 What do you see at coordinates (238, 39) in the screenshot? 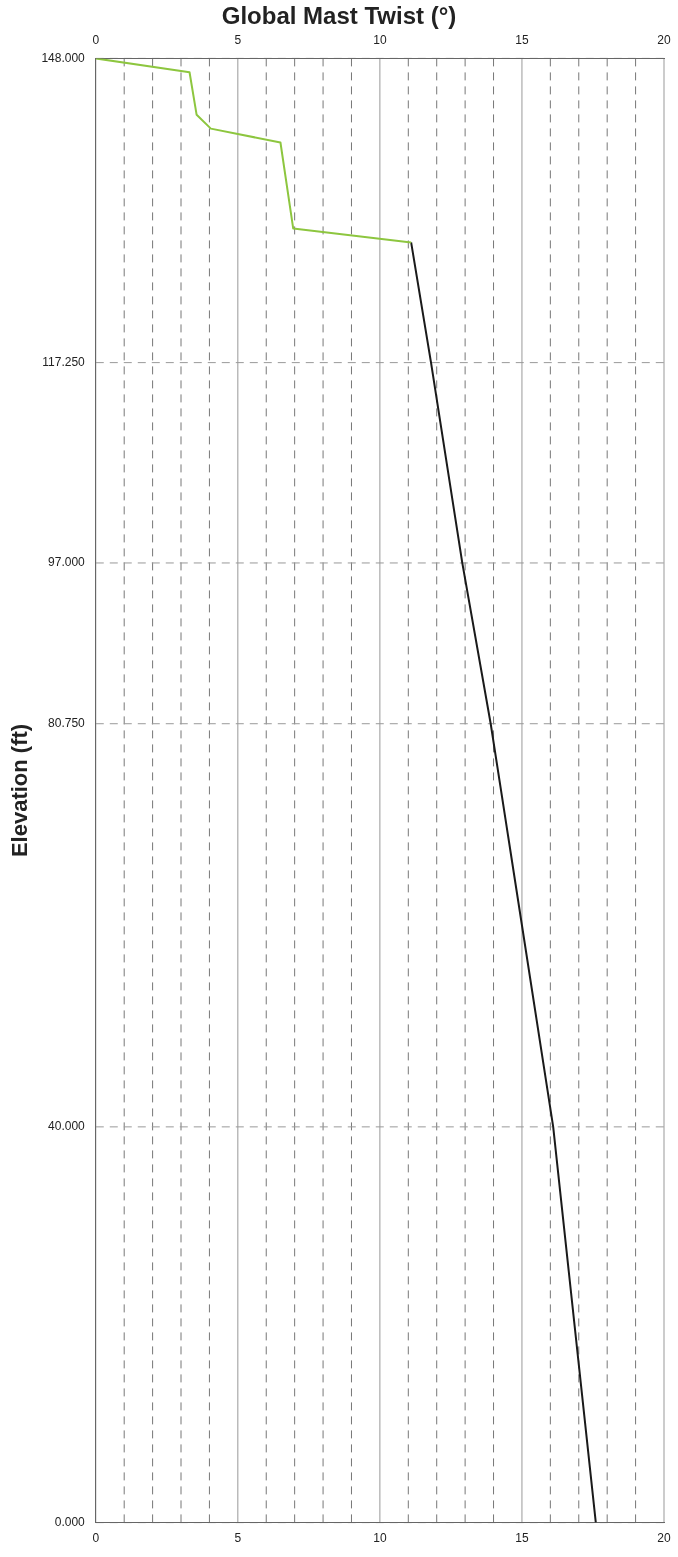
I see `x2-tick-label: 5` at bounding box center [238, 39].